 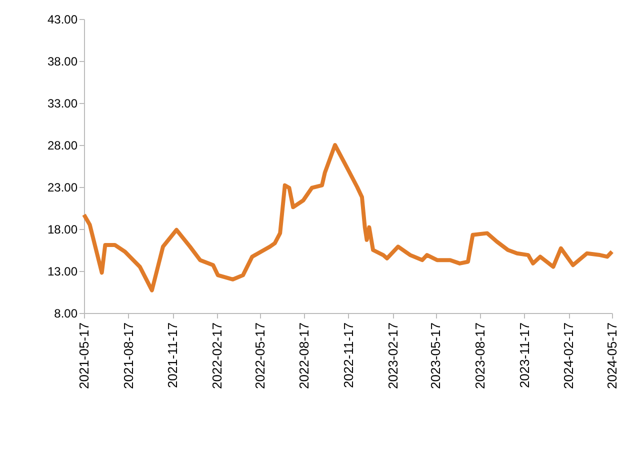 I want to click on x-tick-label: 2021-08-17, so click(x=128, y=355).